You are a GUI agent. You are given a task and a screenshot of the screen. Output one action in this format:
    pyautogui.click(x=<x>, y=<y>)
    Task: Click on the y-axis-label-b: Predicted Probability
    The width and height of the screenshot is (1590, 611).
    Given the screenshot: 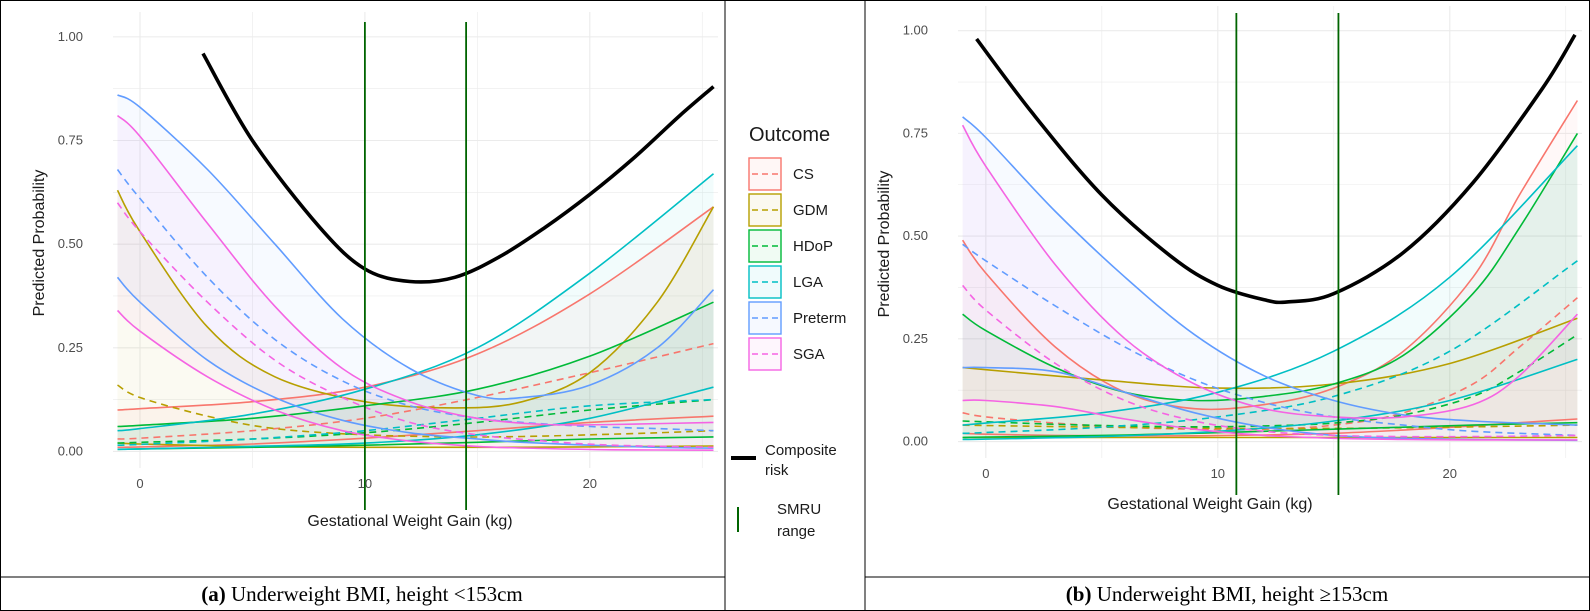 What is the action you would take?
    pyautogui.click(x=884, y=244)
    